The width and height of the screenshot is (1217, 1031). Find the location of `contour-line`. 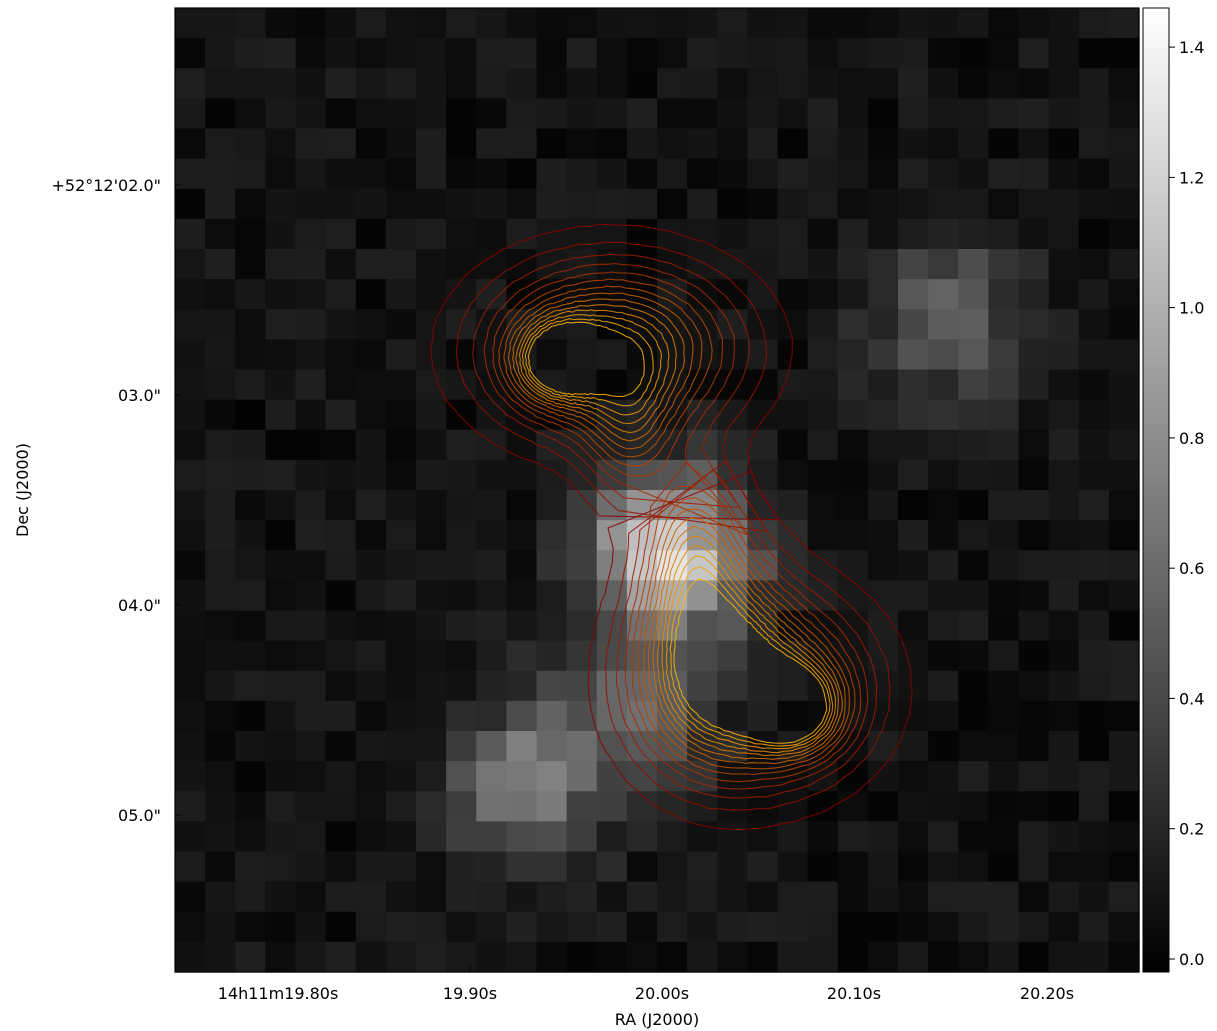

contour-line is located at coordinates (603, 371).